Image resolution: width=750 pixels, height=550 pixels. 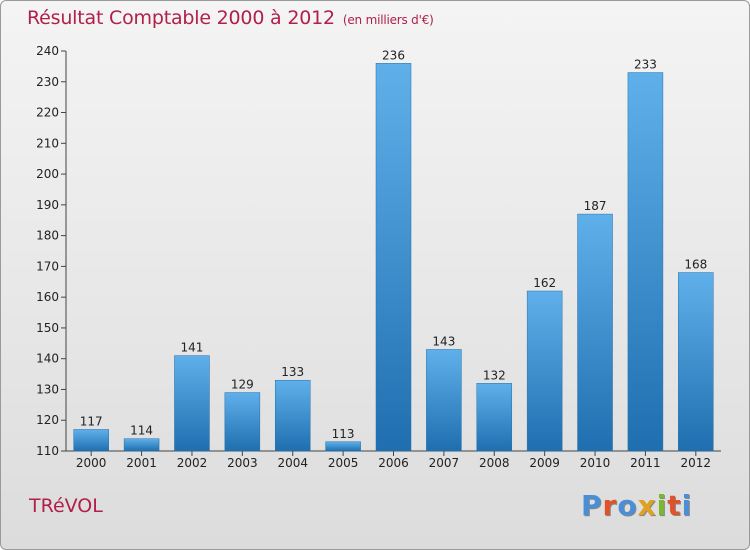 What do you see at coordinates (242, 463) in the screenshot?
I see `x-tick-label-2003: 2003` at bounding box center [242, 463].